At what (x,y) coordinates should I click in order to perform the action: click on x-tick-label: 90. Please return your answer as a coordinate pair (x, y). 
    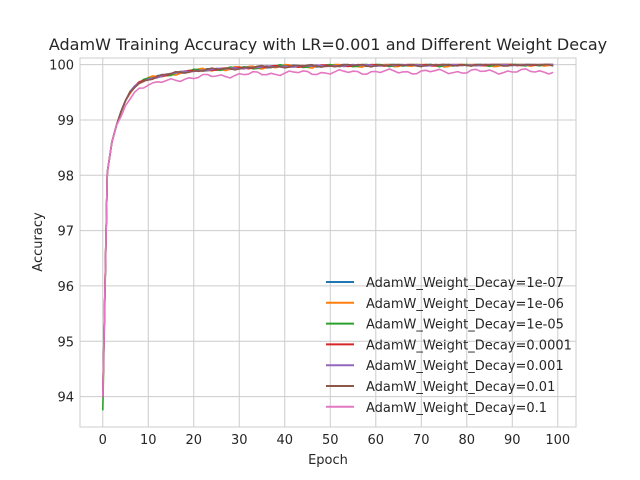
    Looking at the image, I should click on (512, 440).